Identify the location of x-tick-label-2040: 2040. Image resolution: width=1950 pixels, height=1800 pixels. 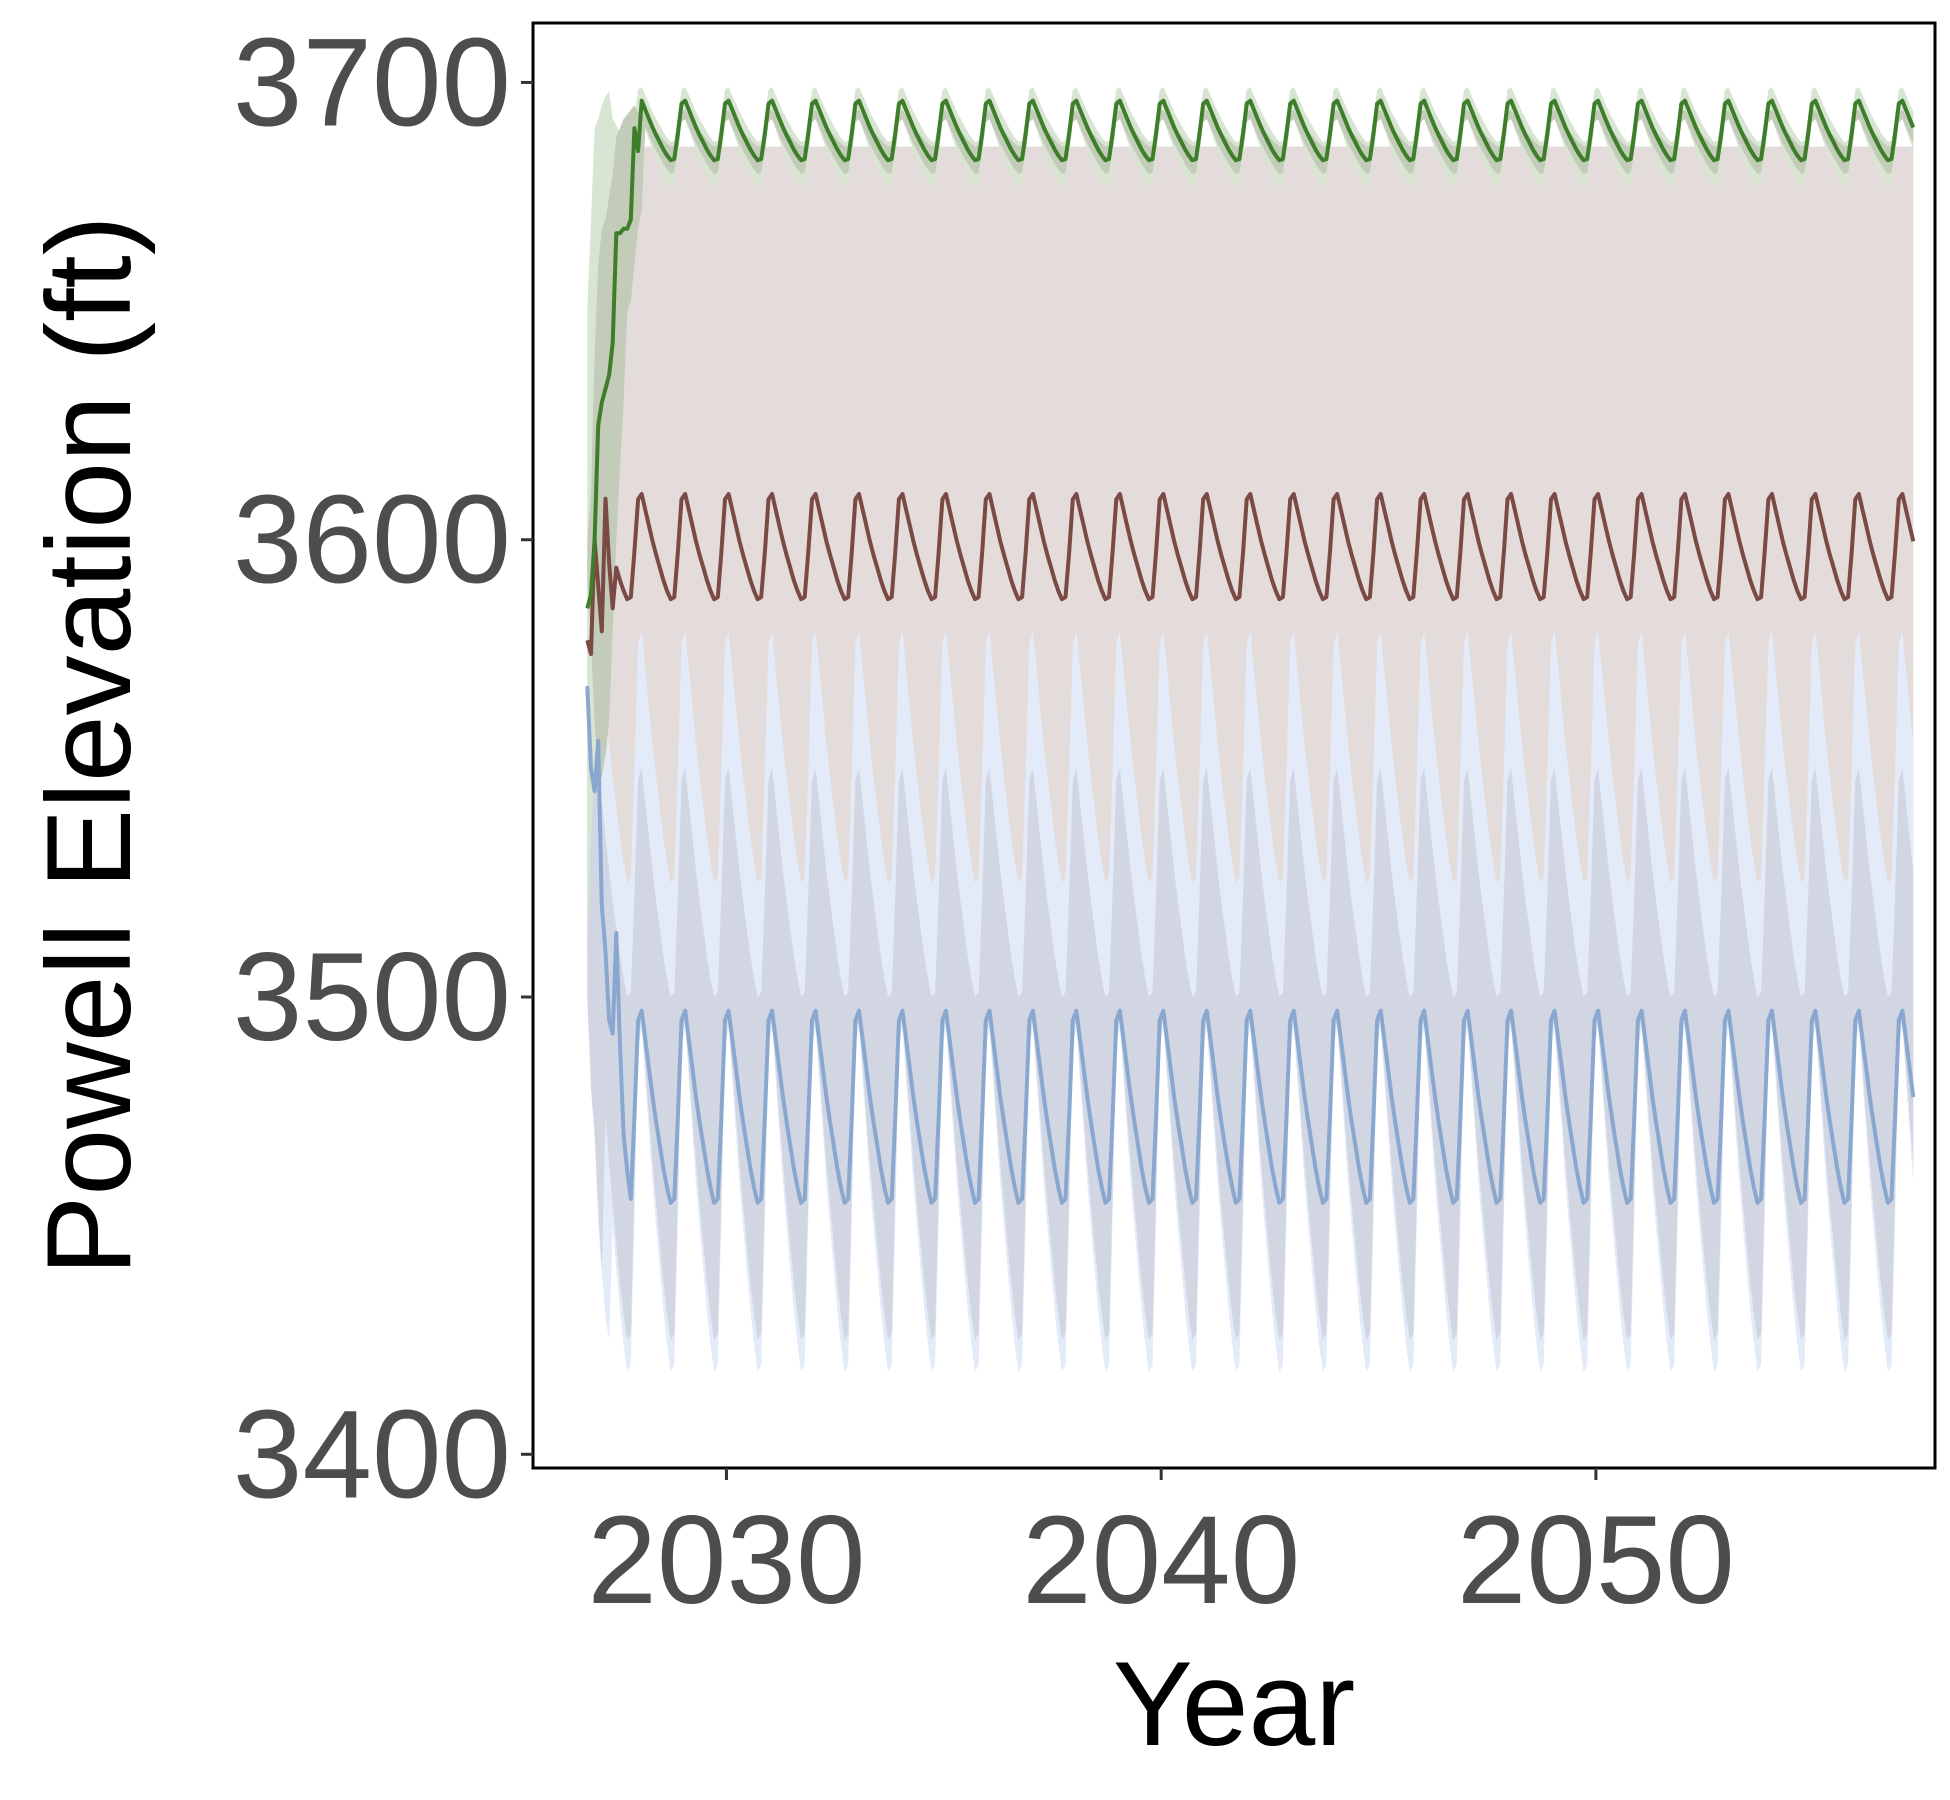
(1161, 1560).